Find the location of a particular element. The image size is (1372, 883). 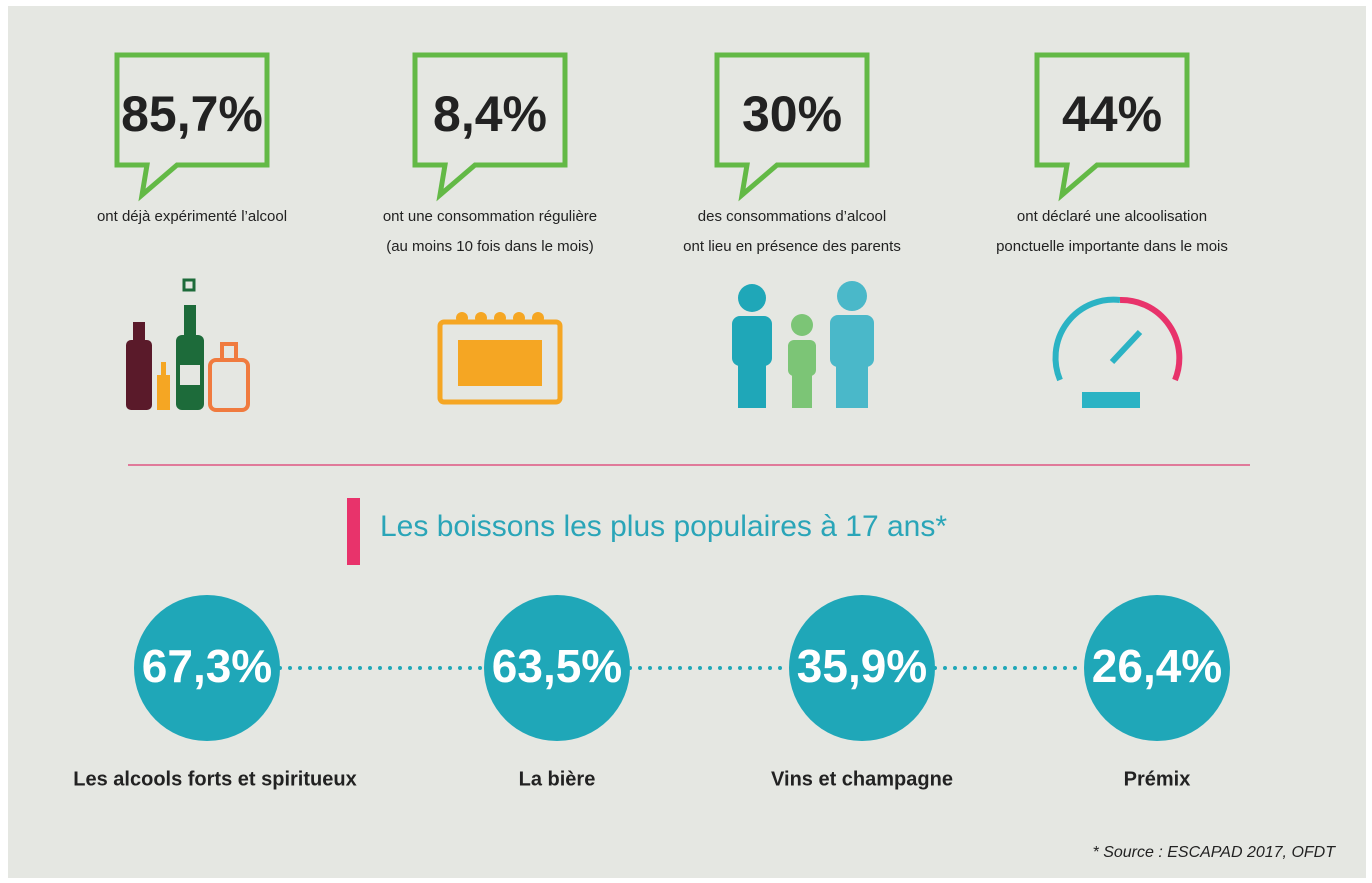

drink-label: Prémix is located at coordinates (1157, 779).